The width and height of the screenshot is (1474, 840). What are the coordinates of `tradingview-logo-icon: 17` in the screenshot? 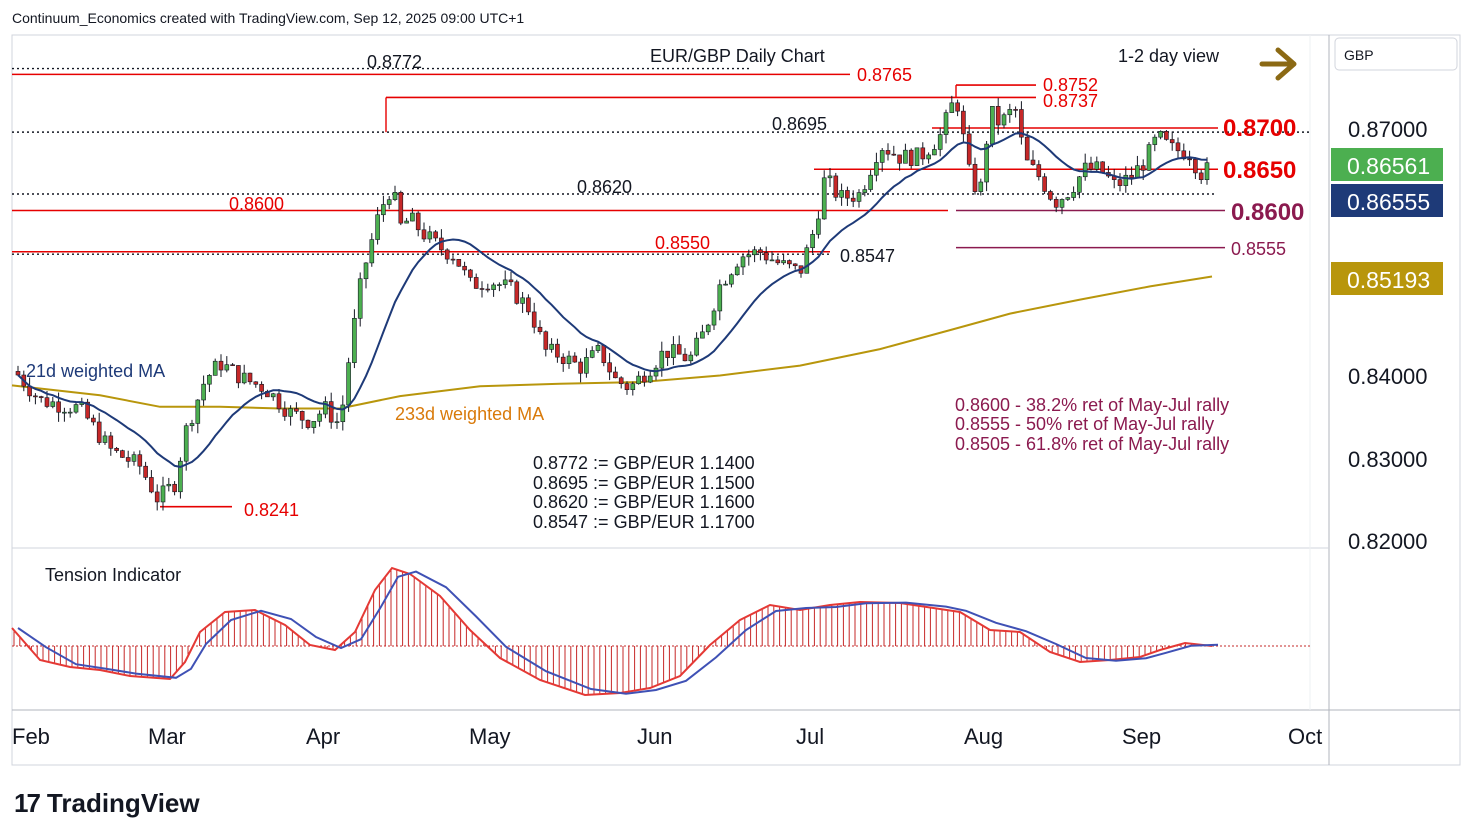 It's located at (27, 803).